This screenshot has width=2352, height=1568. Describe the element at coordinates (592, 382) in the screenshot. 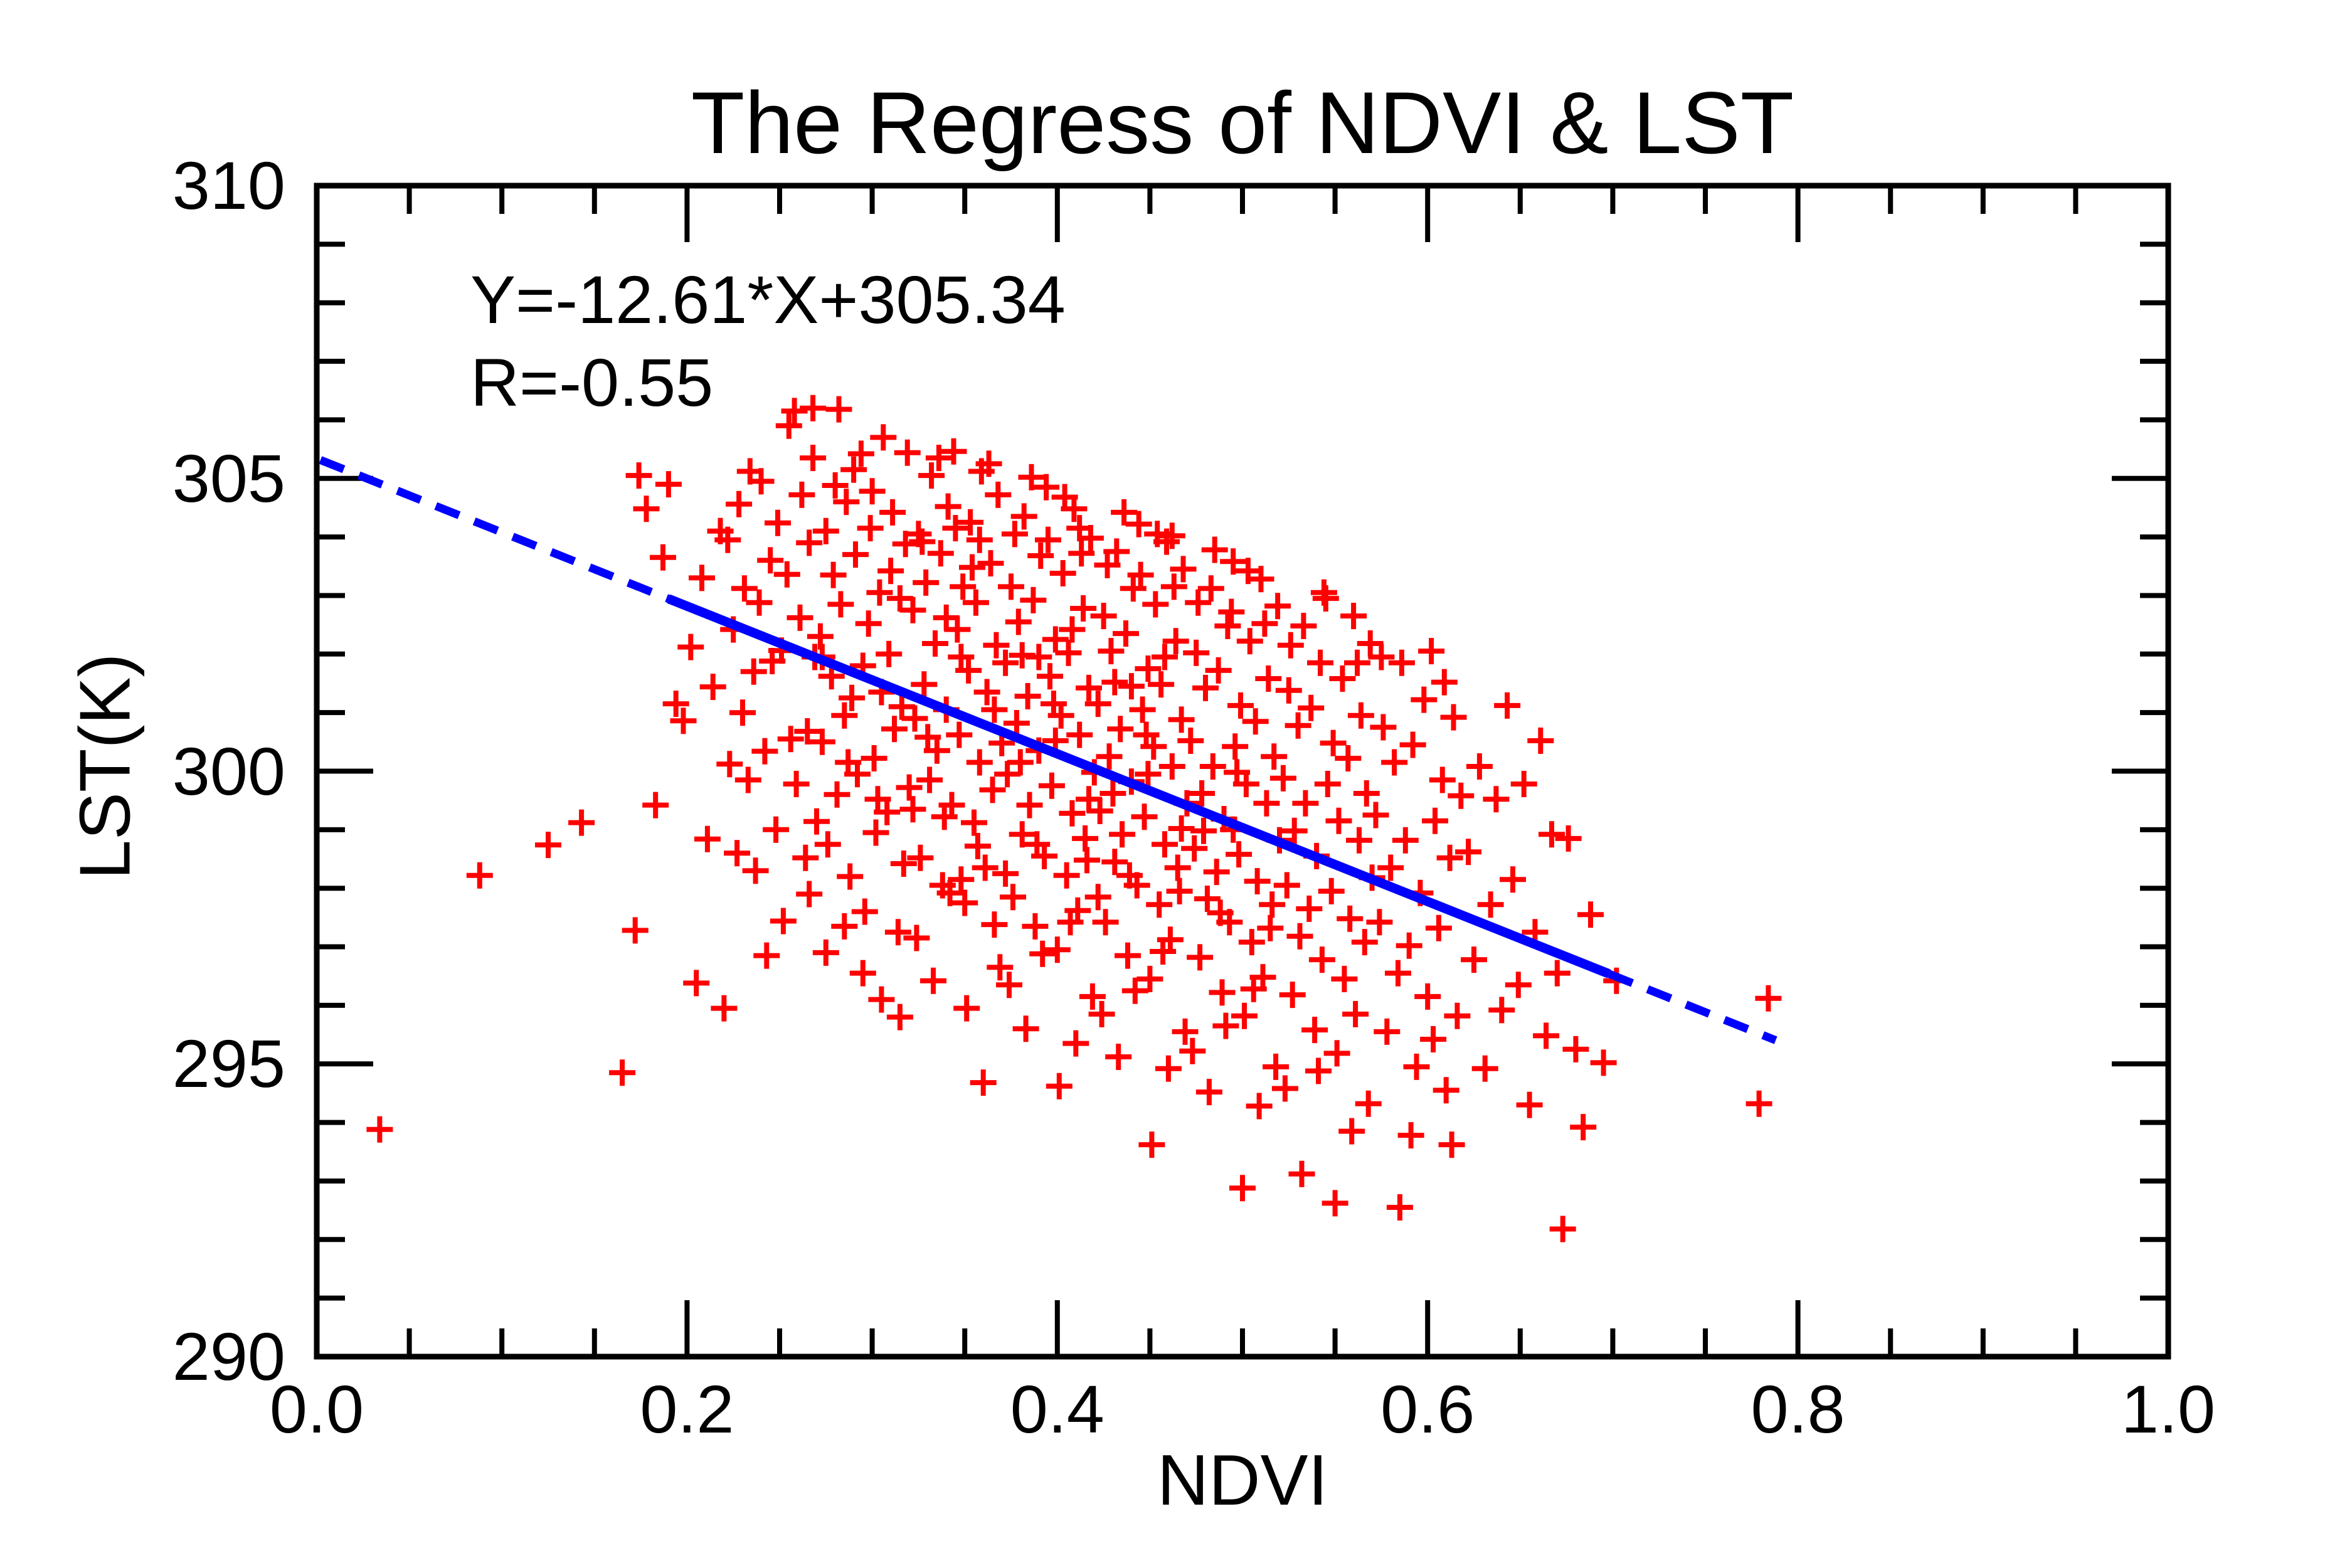

I see `correlation-coefficient: R=-0.55` at that location.